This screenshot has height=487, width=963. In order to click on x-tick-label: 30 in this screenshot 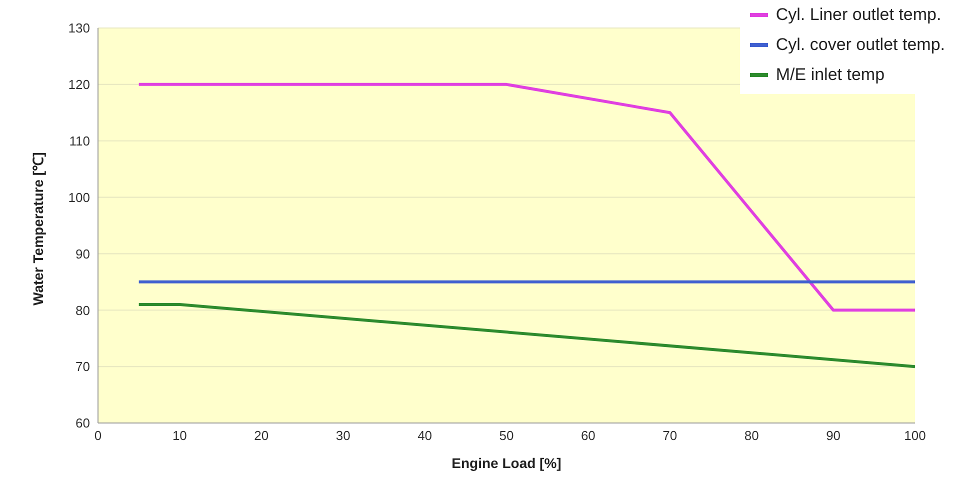, I will do `click(343, 436)`.